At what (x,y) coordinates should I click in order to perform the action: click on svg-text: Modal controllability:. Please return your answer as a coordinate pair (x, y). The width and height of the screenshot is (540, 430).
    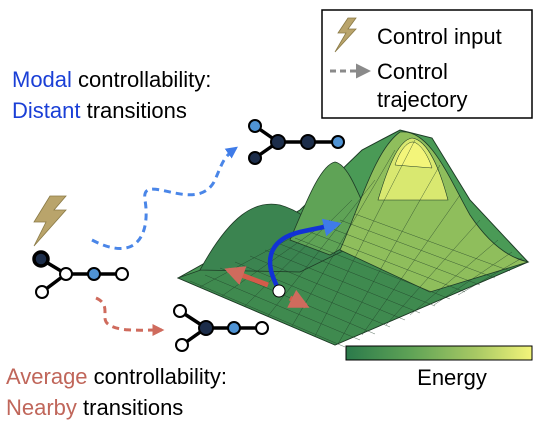
    Looking at the image, I should click on (111, 79).